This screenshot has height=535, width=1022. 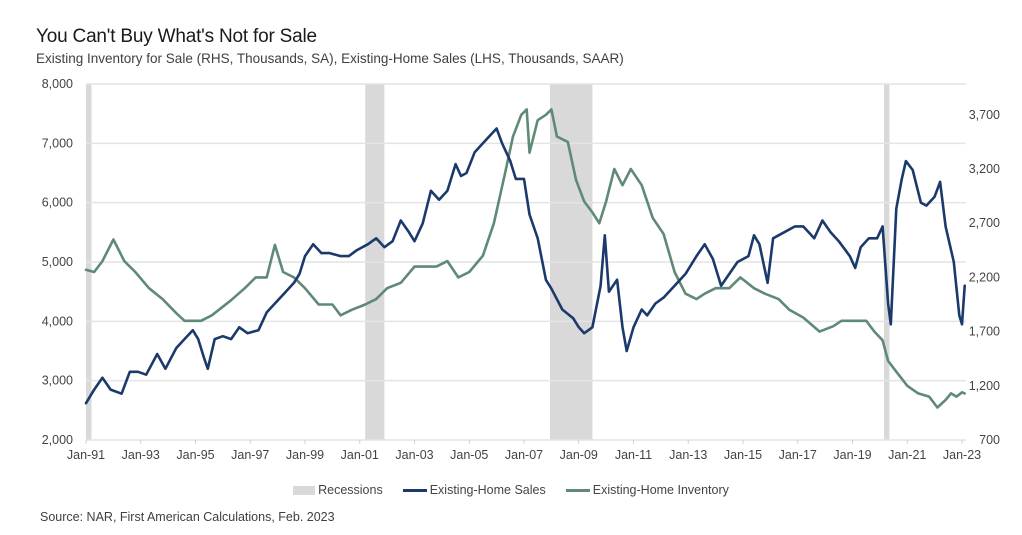 I want to click on right-axis-tick-label: 1,700, so click(x=984, y=332).